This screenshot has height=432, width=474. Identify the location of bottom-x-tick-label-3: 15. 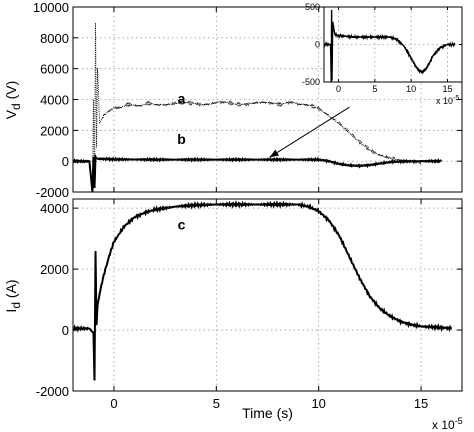
(421, 403).